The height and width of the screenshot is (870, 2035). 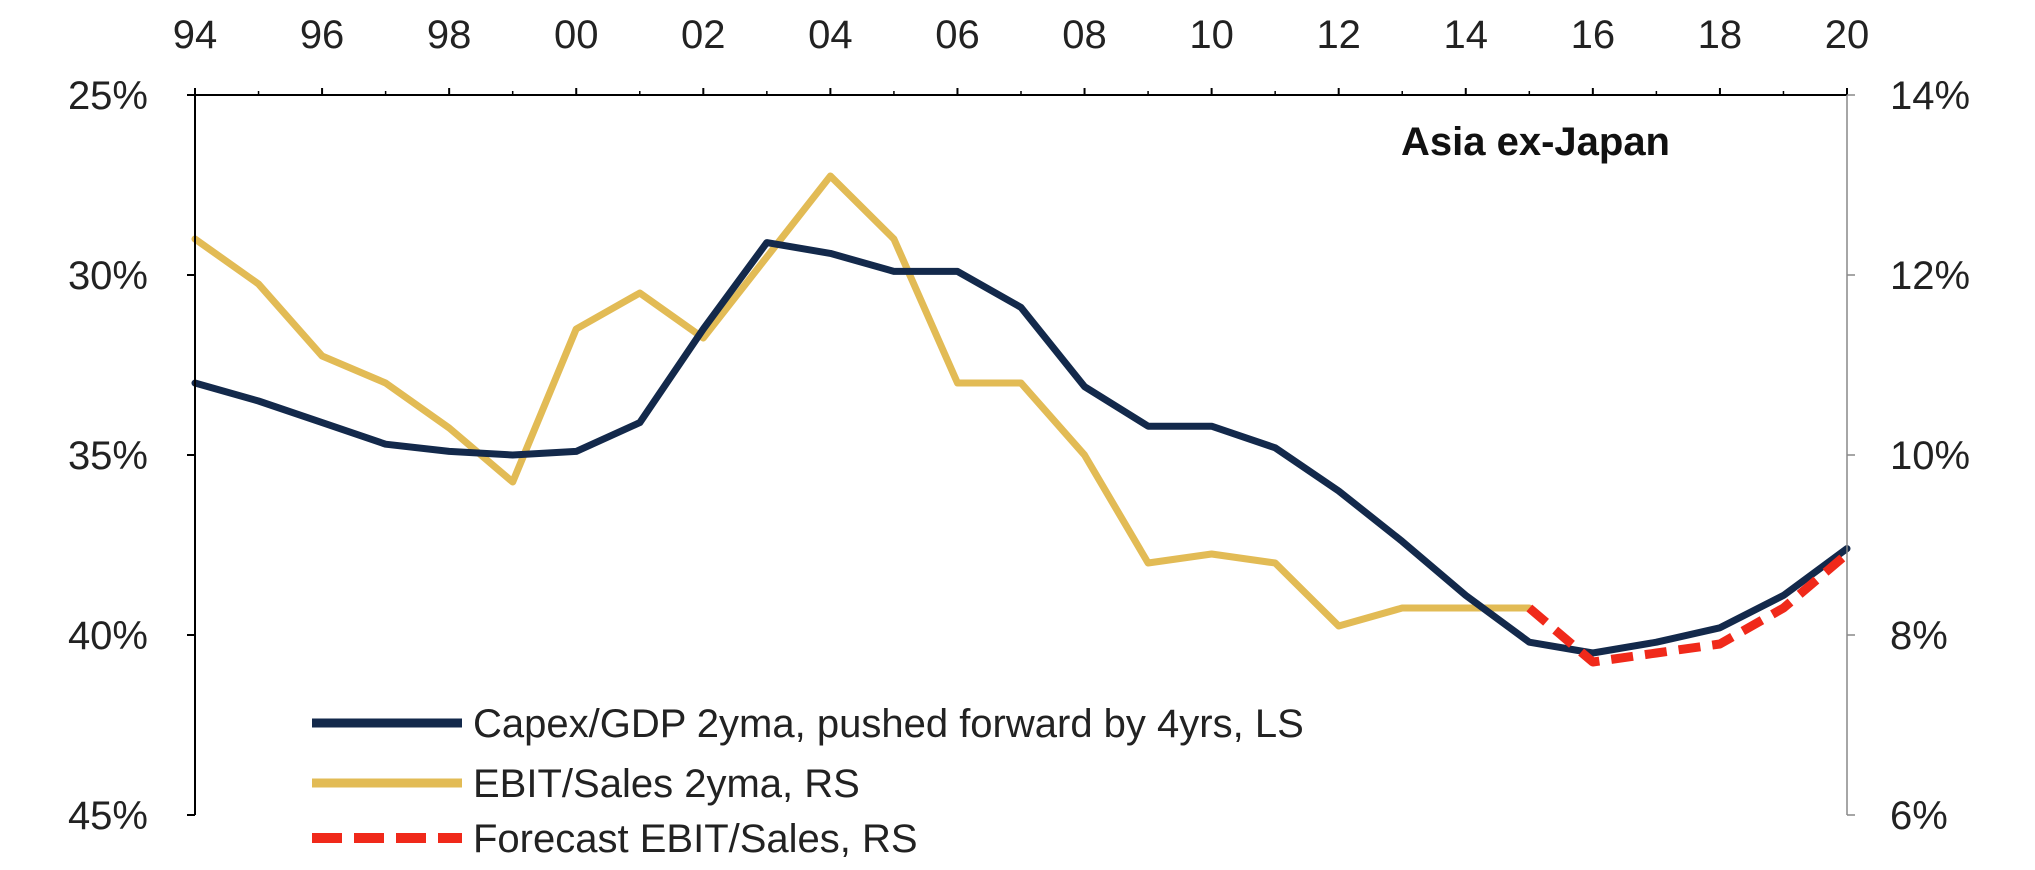 What do you see at coordinates (1720, 35) in the screenshot?
I see `x-tick-label: 18` at bounding box center [1720, 35].